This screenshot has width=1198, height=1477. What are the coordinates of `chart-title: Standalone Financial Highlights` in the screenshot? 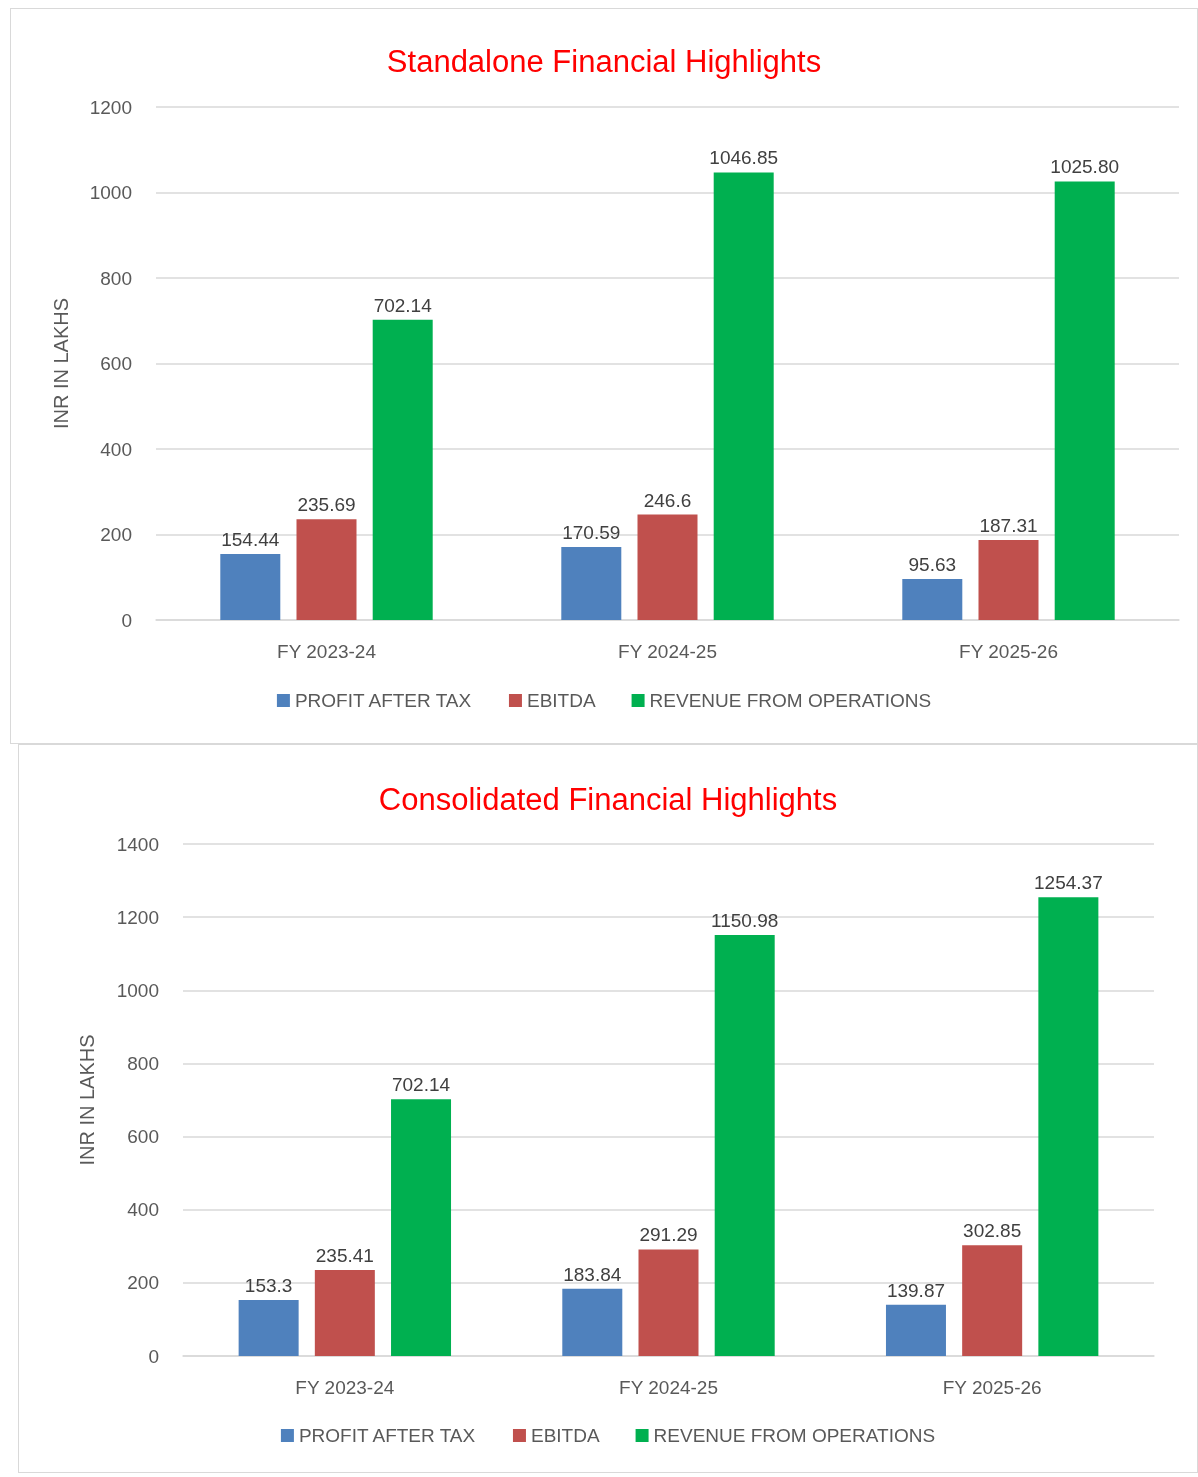 It's located at (604, 61).